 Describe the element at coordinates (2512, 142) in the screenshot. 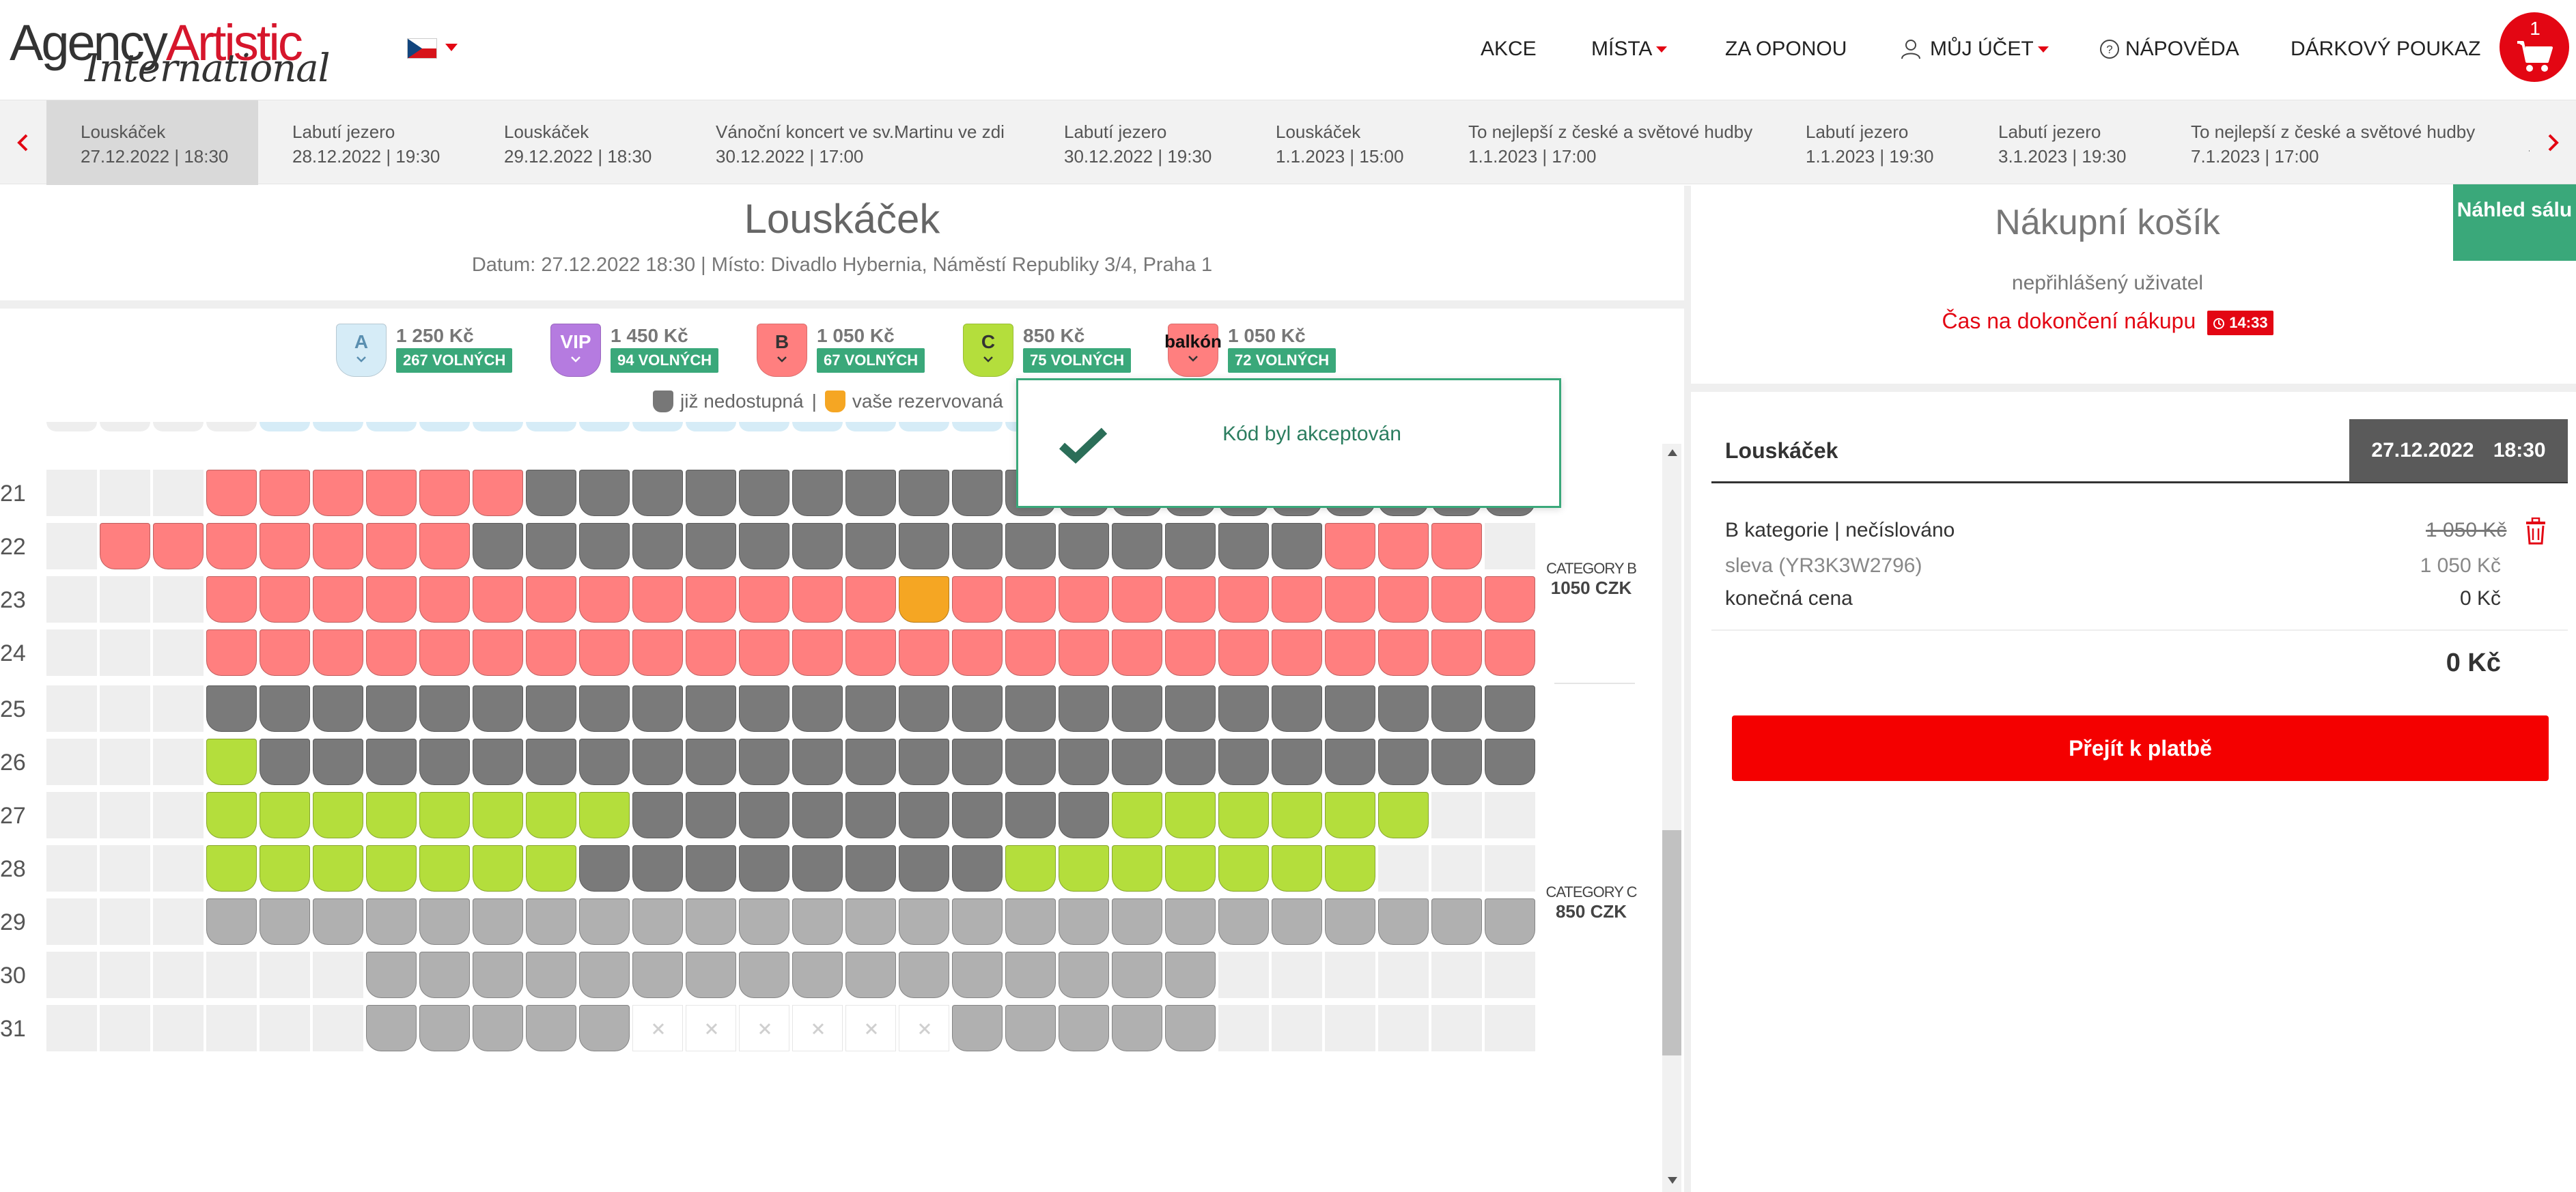

I see `strip-item: L7` at that location.